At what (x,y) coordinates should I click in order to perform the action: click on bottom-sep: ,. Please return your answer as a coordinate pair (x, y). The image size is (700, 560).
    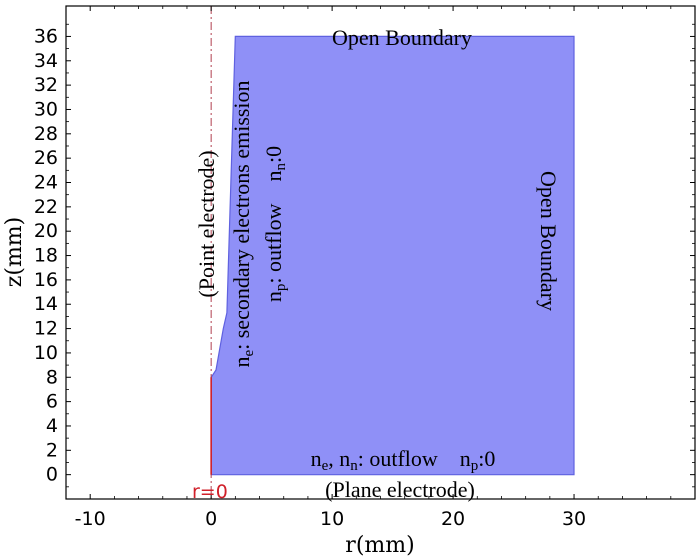
    Looking at the image, I should click on (333, 458).